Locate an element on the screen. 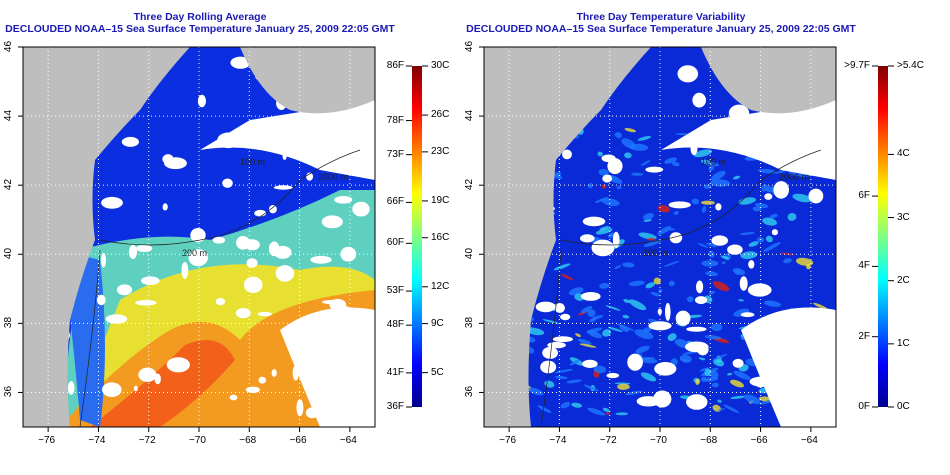  lon-tick-label: −70 is located at coordinates (197, 440).